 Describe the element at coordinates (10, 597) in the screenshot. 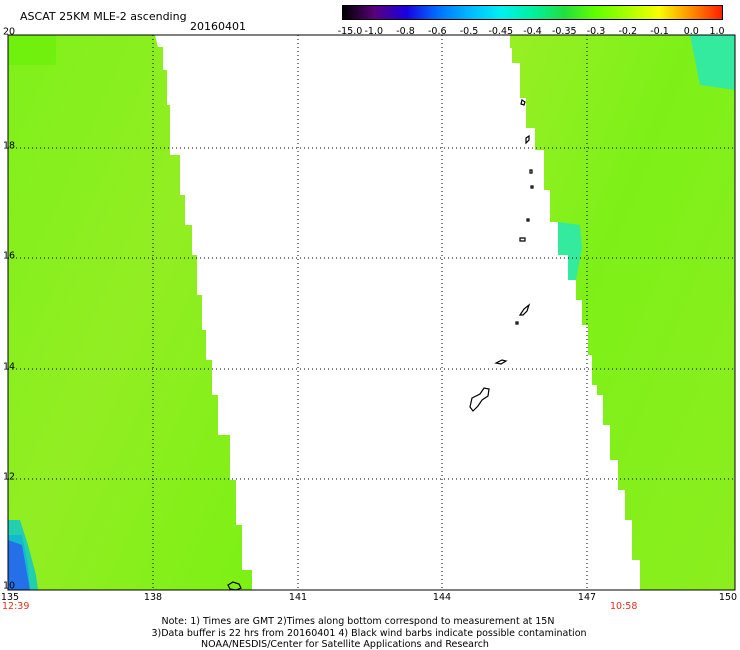

I see `lon-label-135: 135` at that location.